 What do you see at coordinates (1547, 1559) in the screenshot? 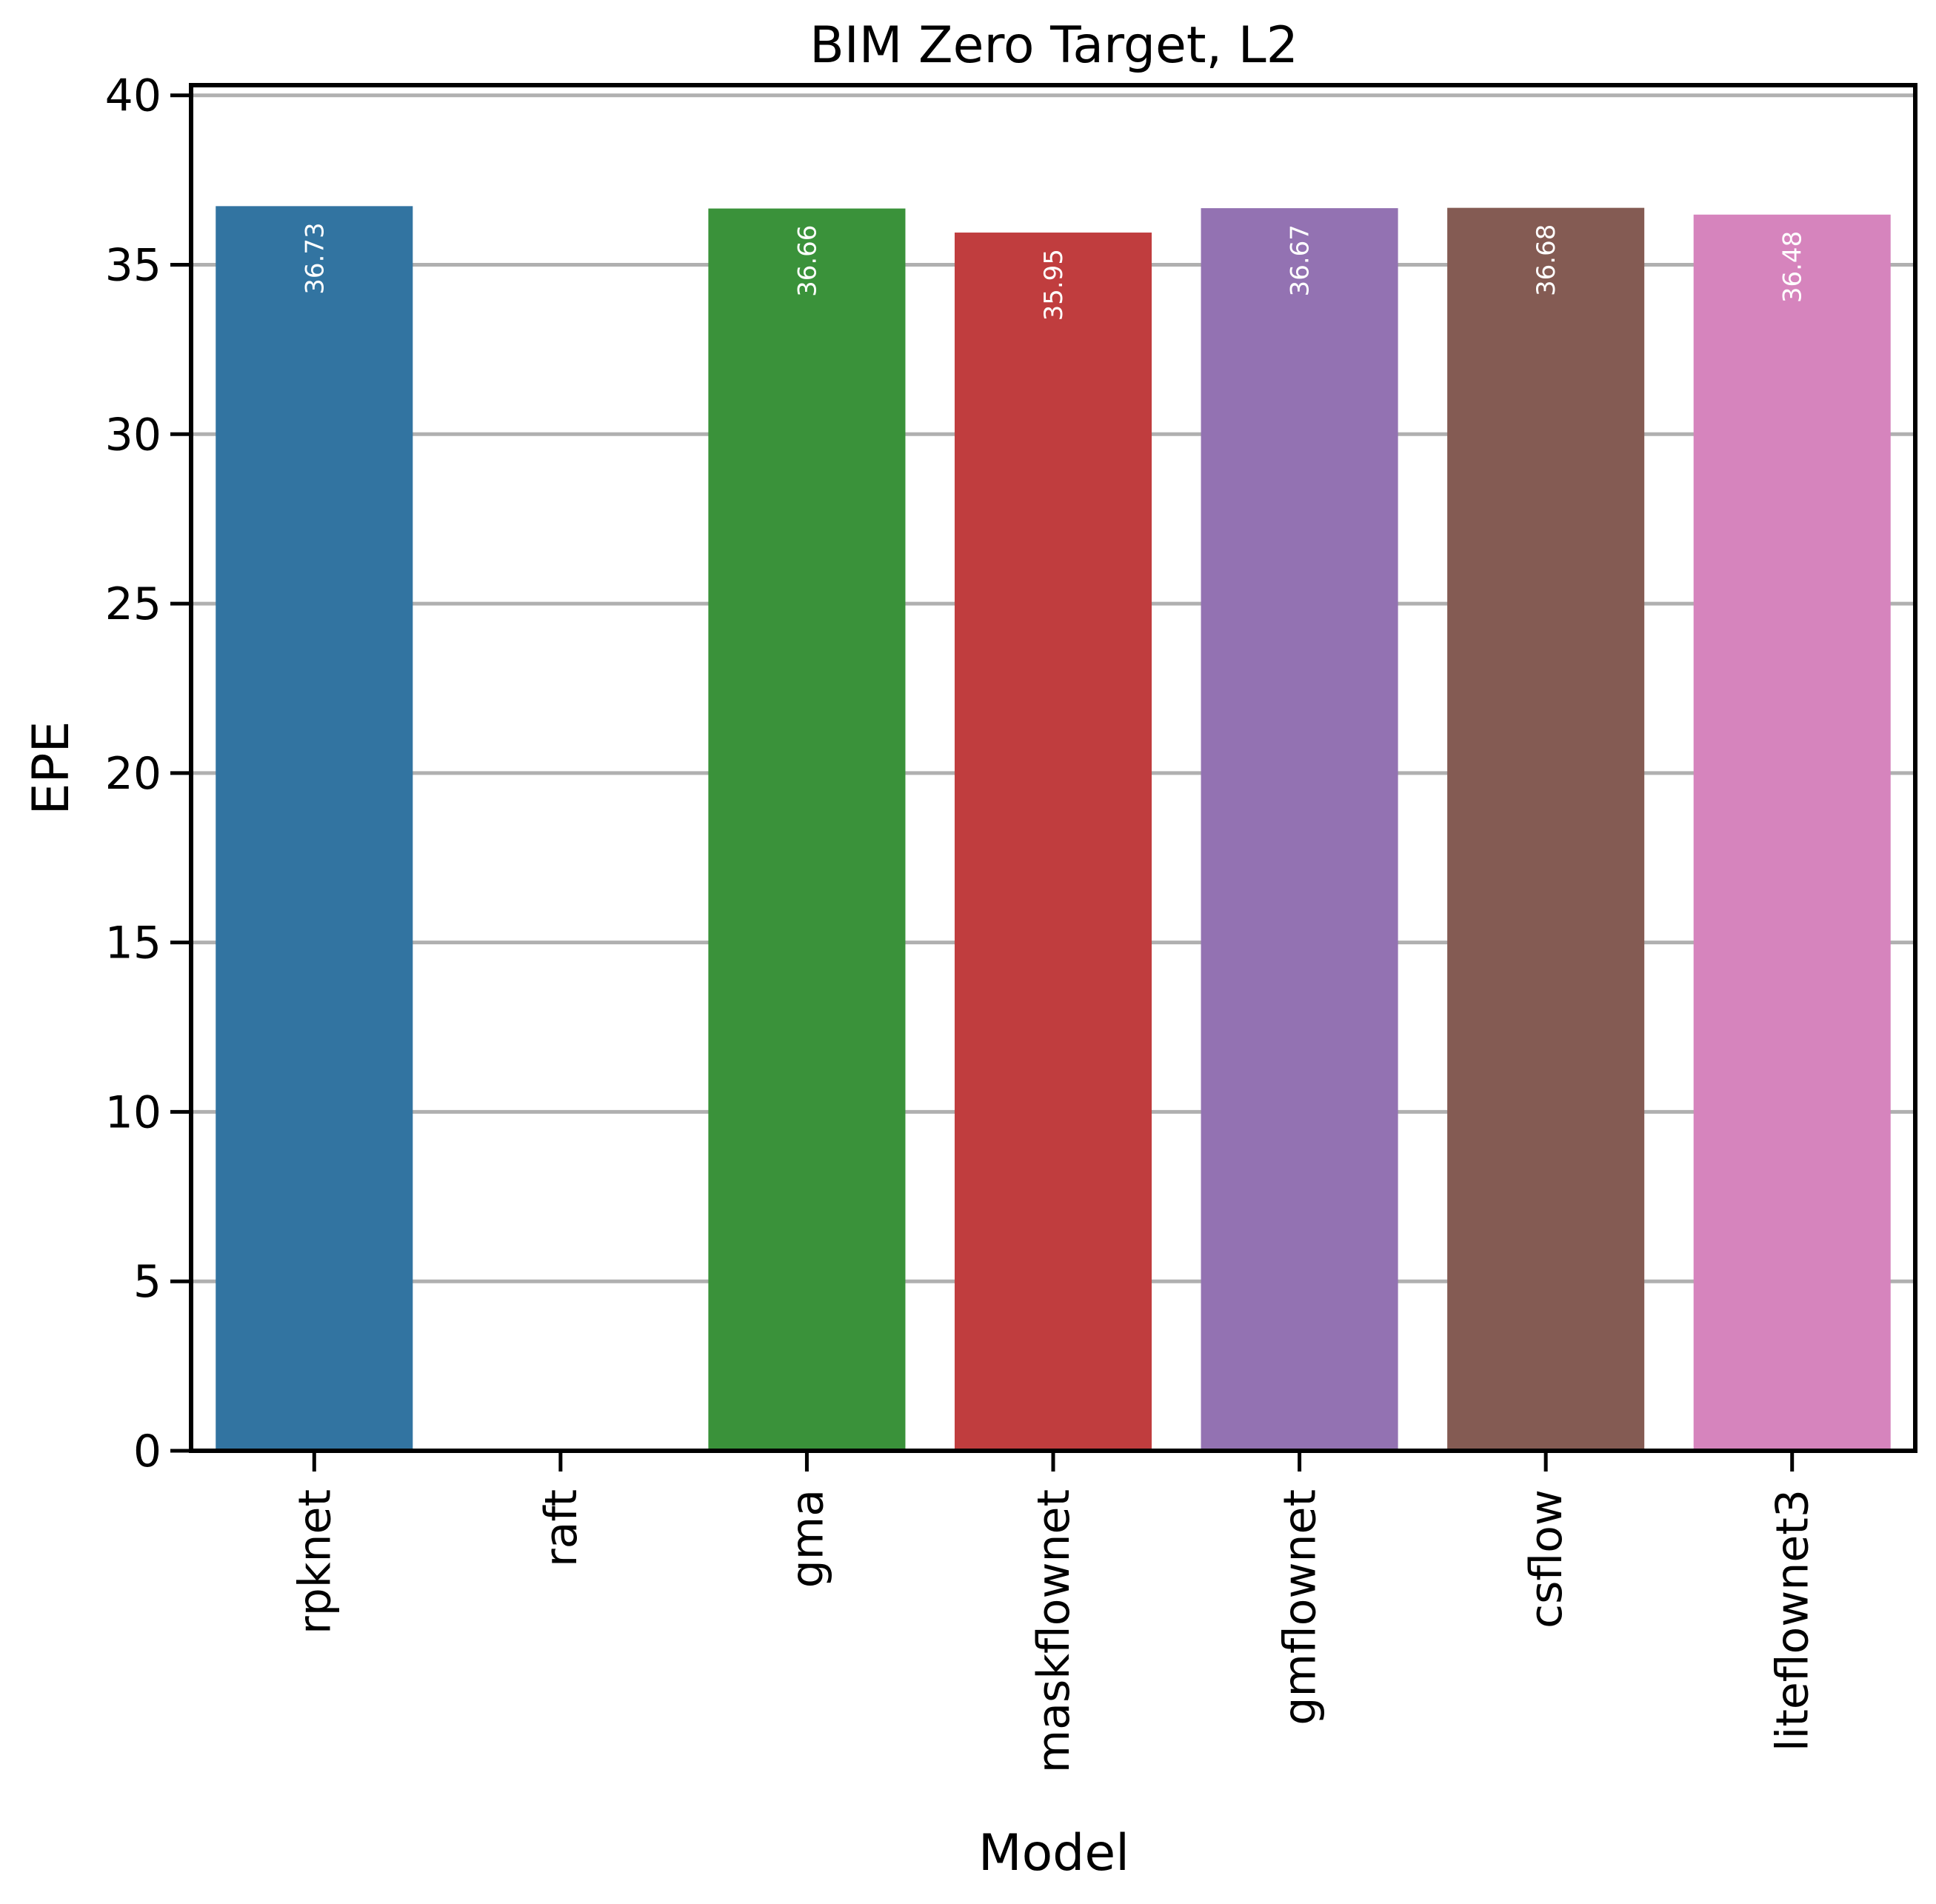
I see `x-tick-label-csflow: csflow` at bounding box center [1547, 1559].